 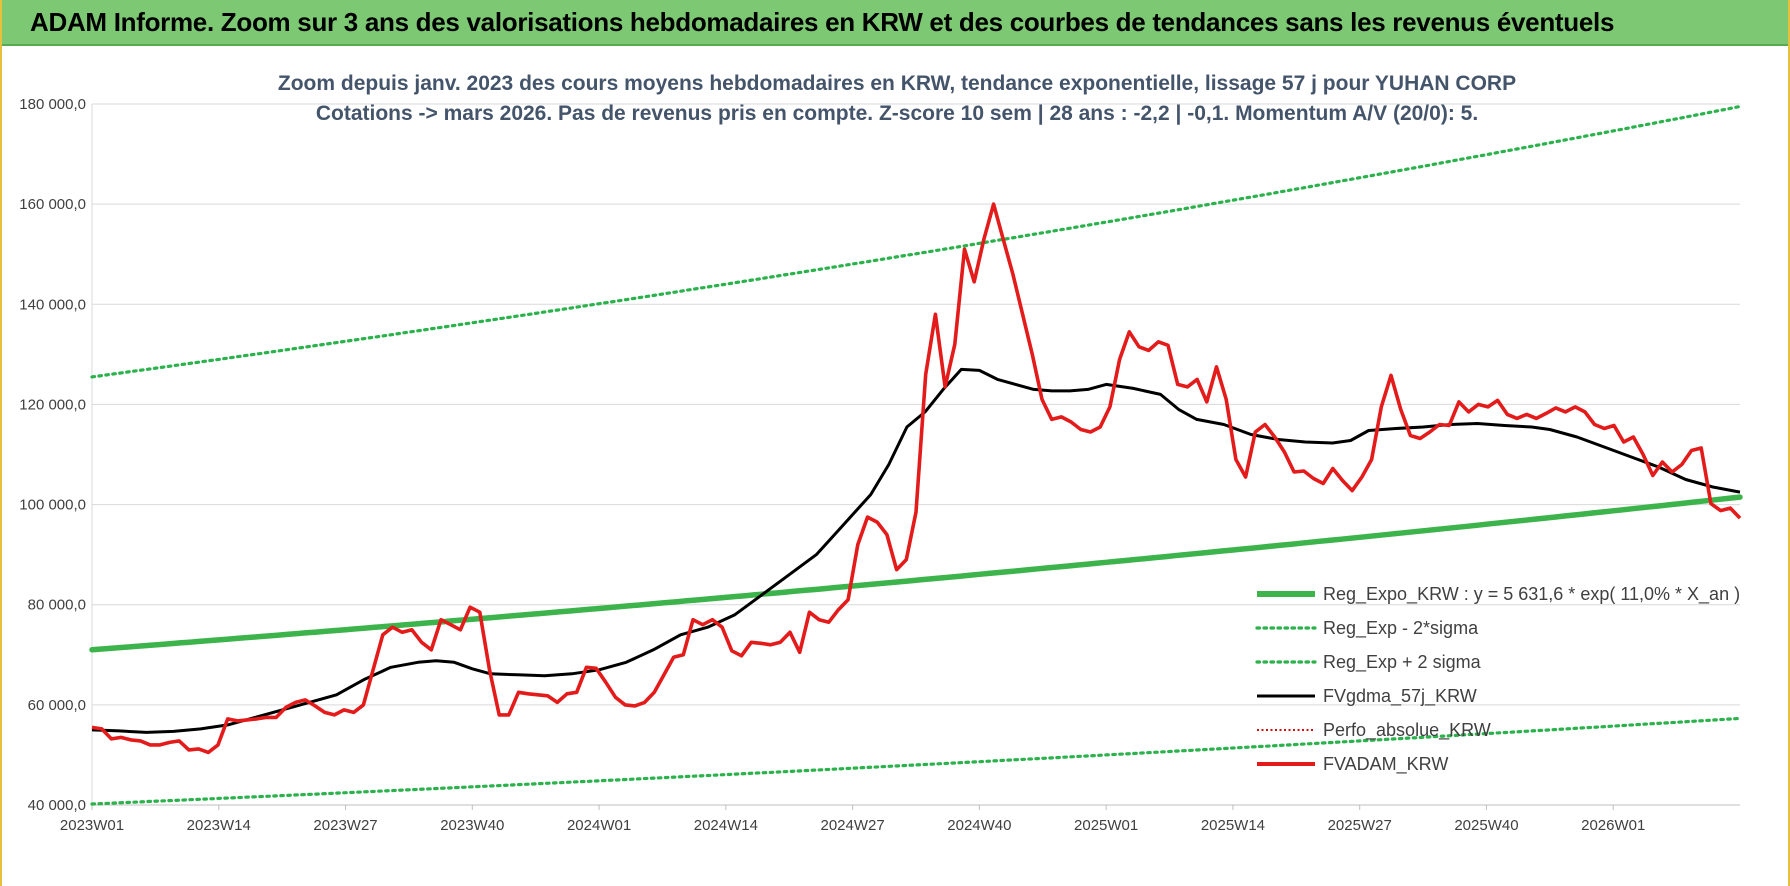 What do you see at coordinates (52, 104) in the screenshot?
I see `y-tick-label: 180 000,0` at bounding box center [52, 104].